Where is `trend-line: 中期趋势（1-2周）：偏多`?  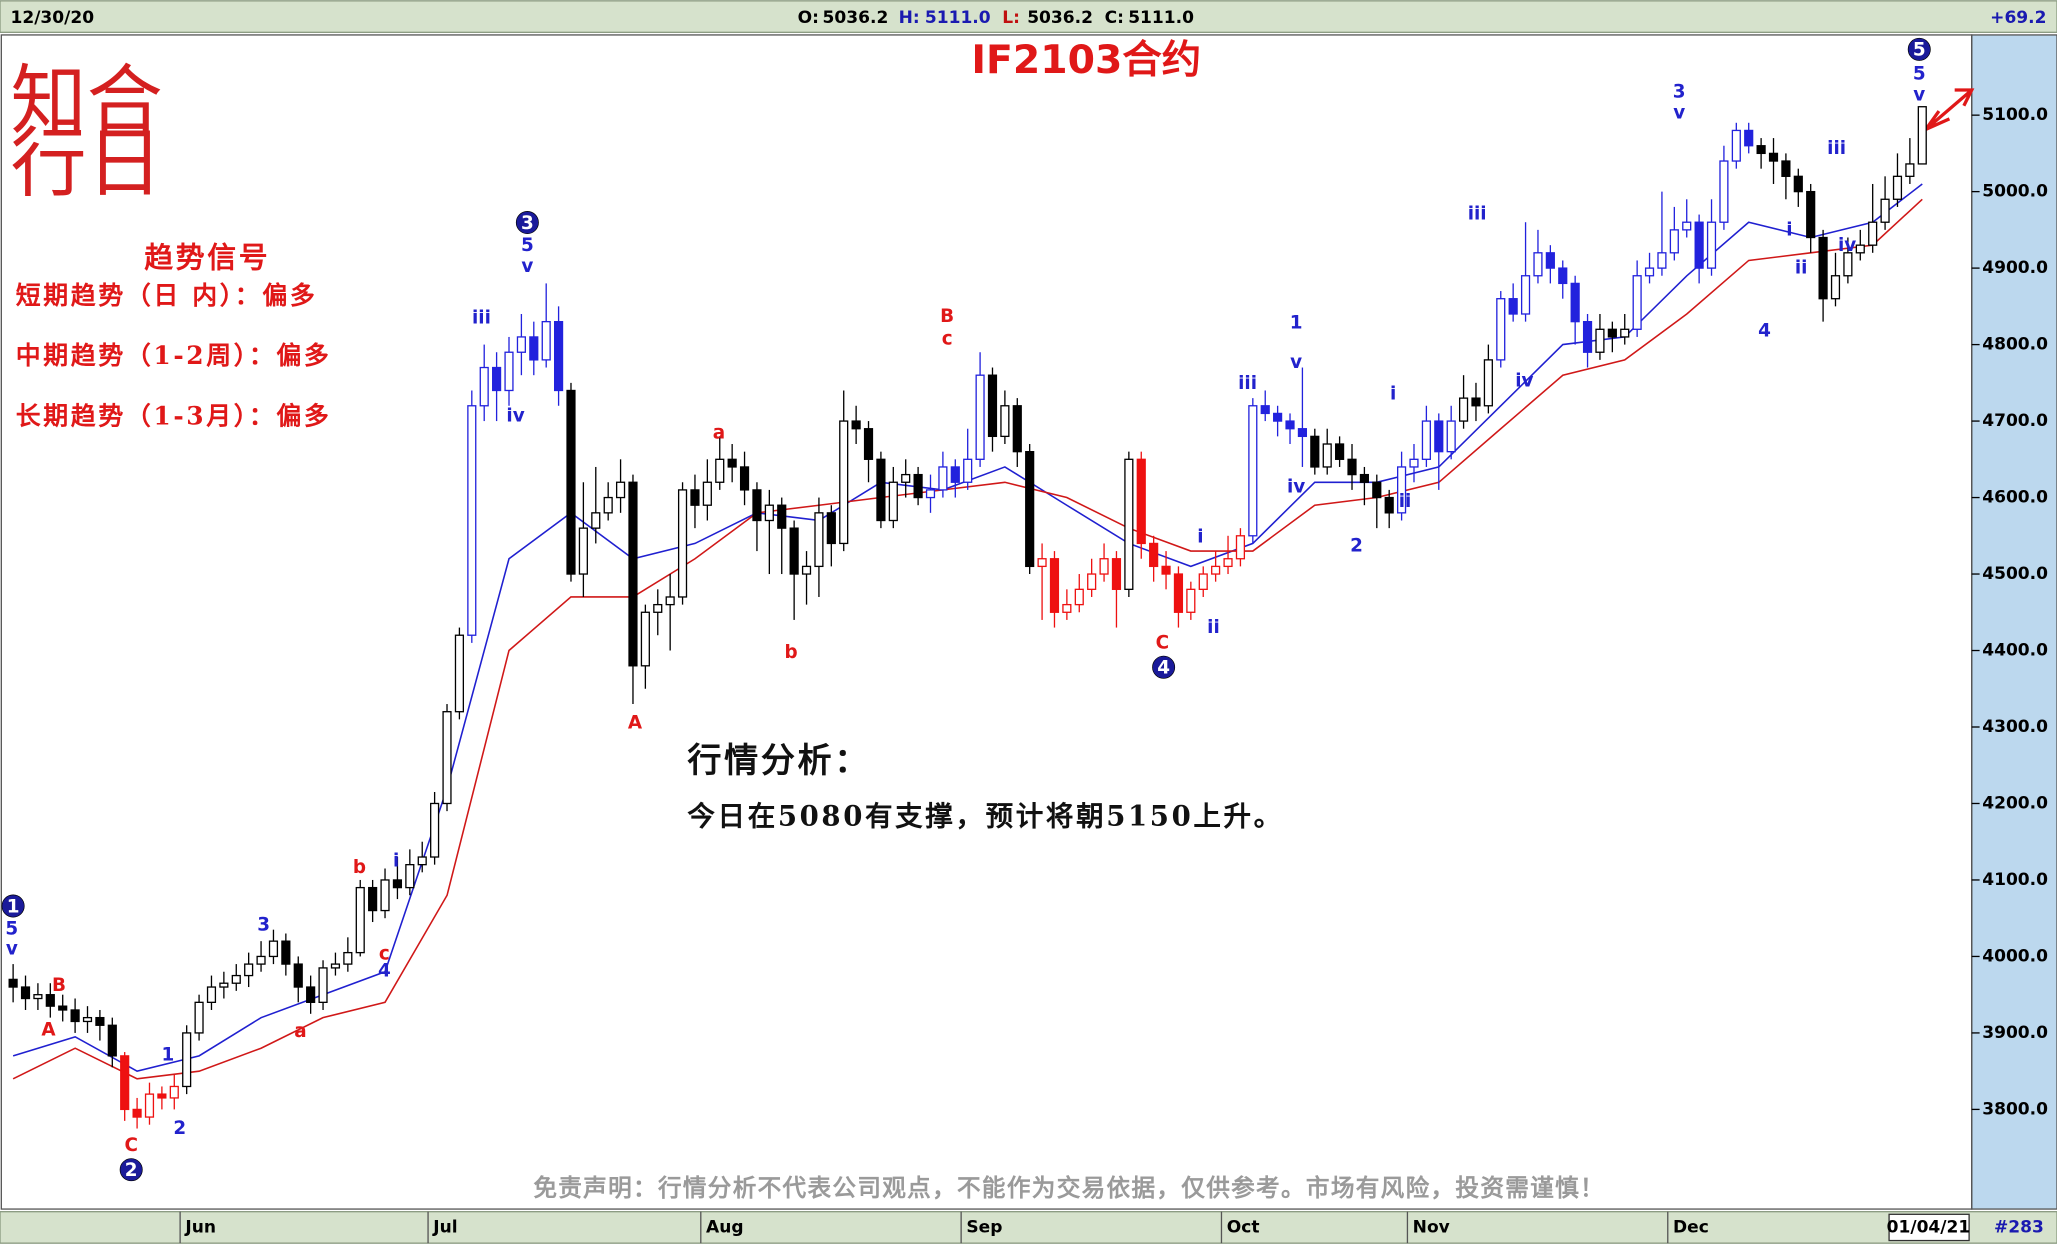 trend-line: 中期趋势（1-2周）：偏多 is located at coordinates (174, 355).